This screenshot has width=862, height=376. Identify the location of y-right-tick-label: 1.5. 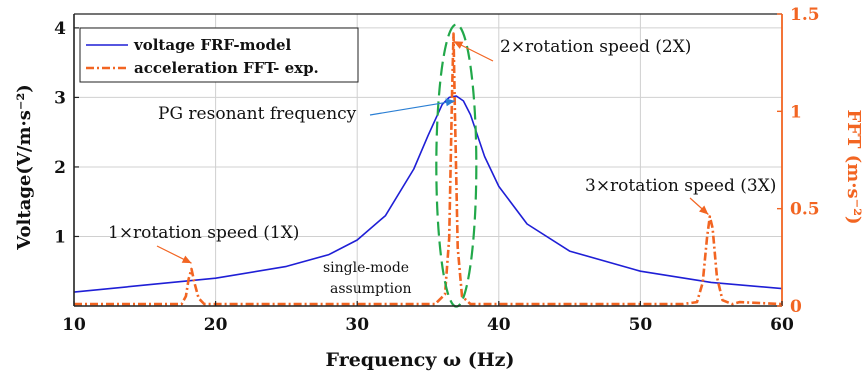
(805, 15).